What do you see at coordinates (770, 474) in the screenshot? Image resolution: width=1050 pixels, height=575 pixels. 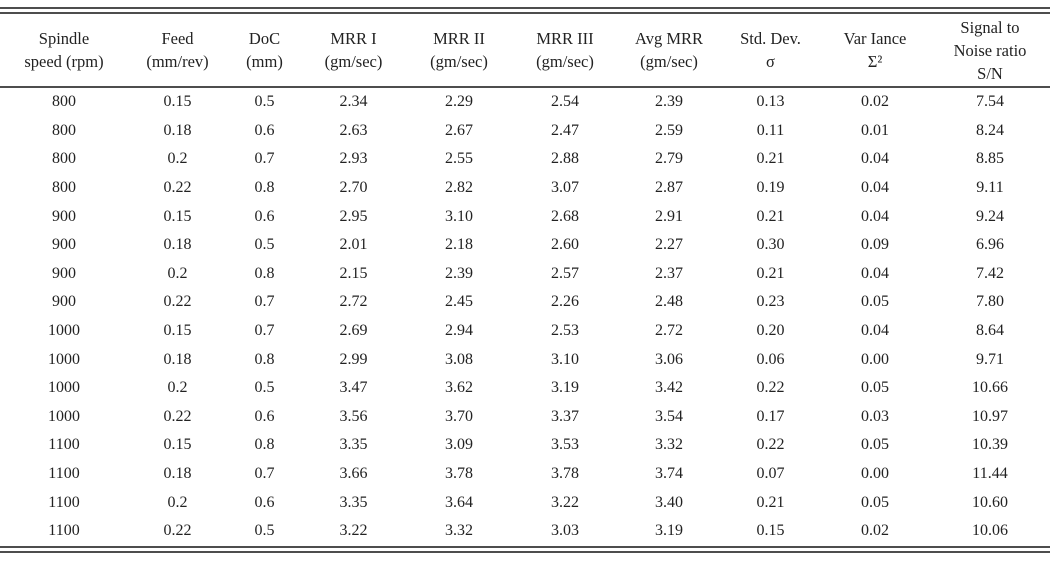 I see `table-cell: 0.07` at bounding box center [770, 474].